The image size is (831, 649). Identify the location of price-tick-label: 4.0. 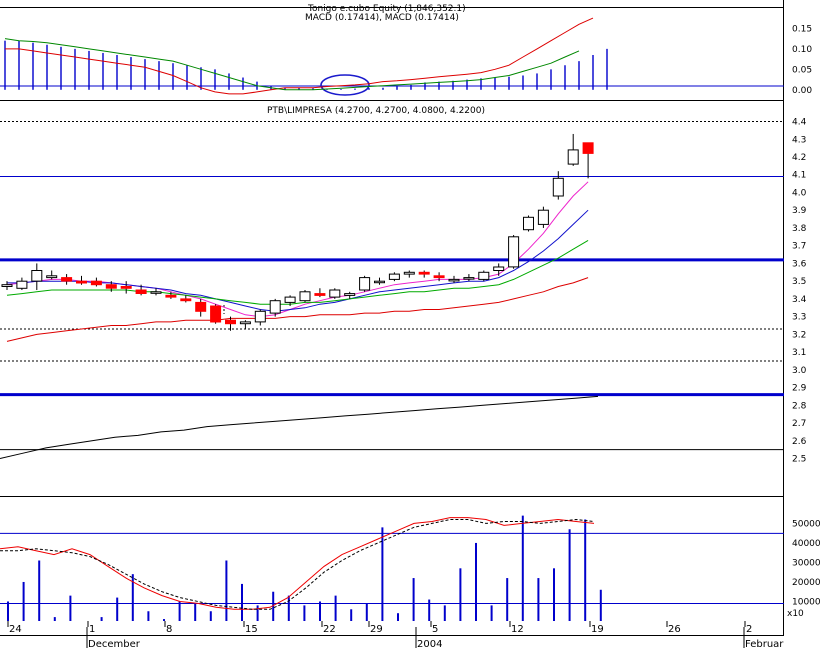
(799, 194).